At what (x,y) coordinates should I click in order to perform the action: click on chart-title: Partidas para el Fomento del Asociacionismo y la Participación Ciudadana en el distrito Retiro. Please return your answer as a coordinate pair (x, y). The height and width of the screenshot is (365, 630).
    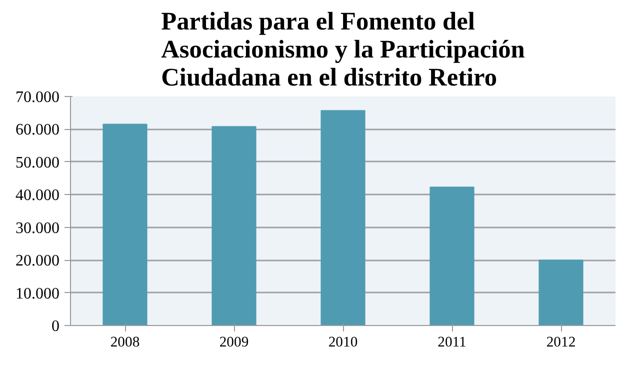
    Looking at the image, I should click on (343, 50).